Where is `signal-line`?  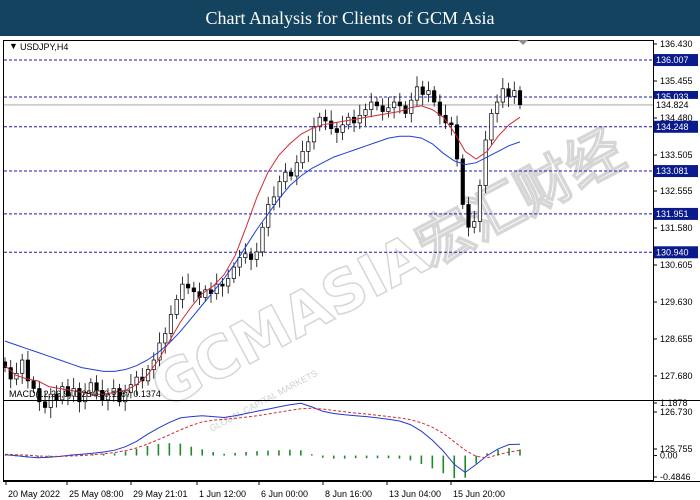
signal-line is located at coordinates (262, 433).